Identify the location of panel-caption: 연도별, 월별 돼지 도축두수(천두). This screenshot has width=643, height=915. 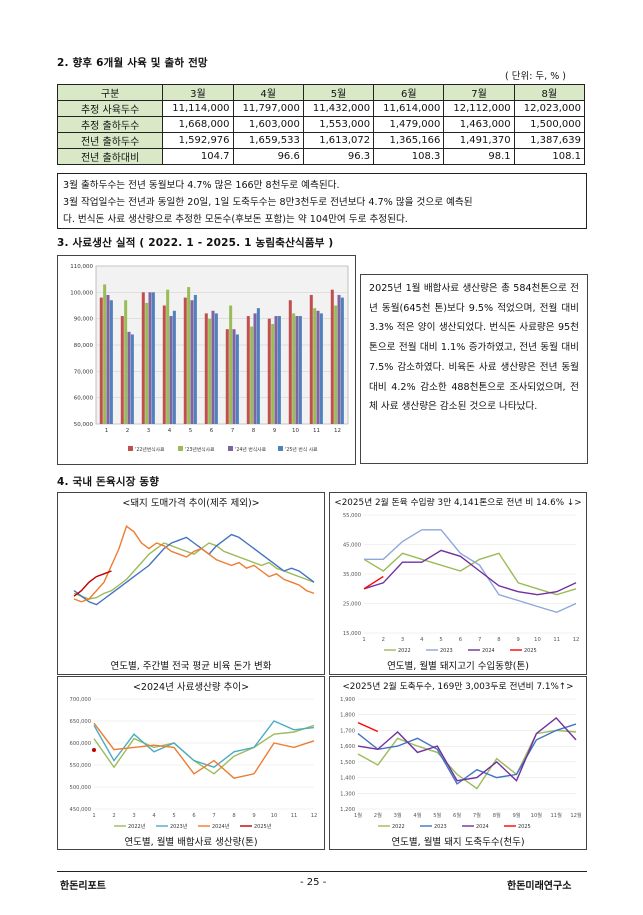
(458, 842).